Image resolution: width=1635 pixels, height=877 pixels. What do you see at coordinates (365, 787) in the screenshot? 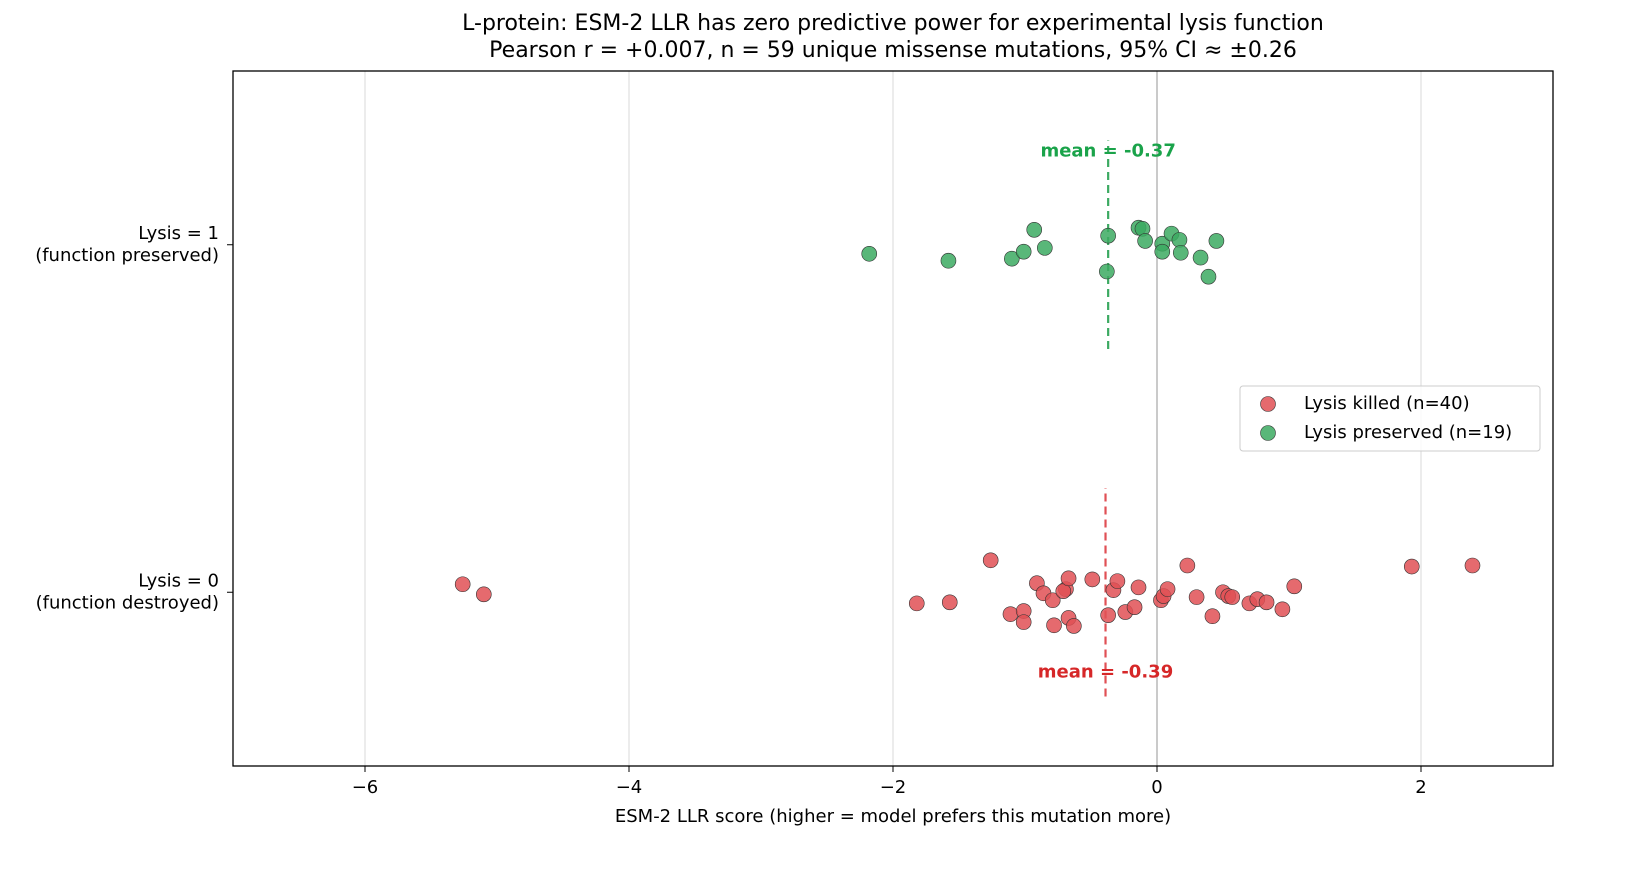
I see `x-tick-label: −6` at bounding box center [365, 787].